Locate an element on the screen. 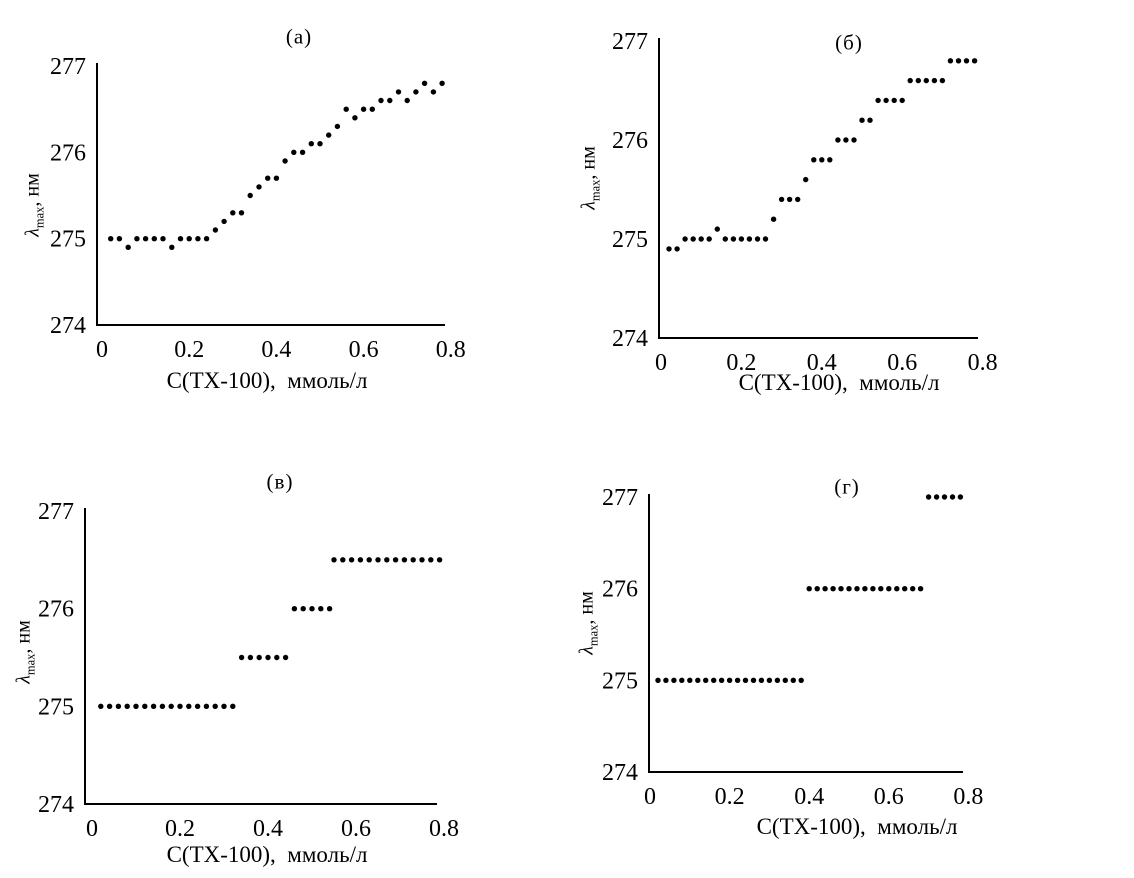  panel-a-xaxis-label: C(TX-100), ммоль/л is located at coordinates (267, 380).